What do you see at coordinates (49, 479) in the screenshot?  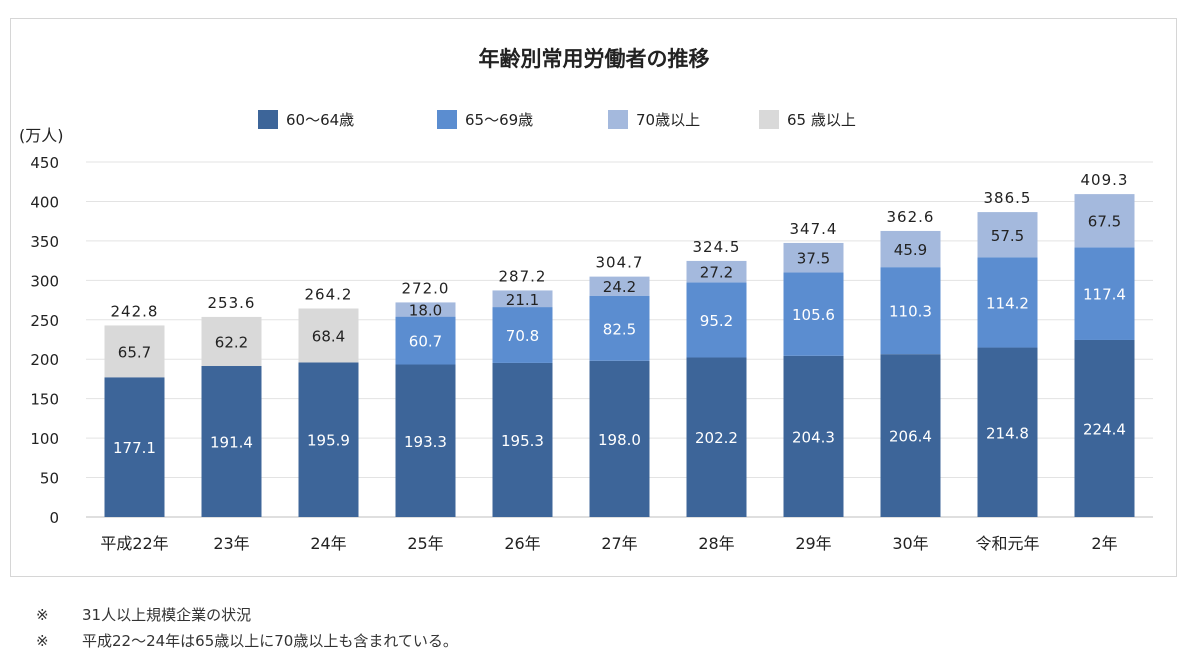 I see `y-tick-label: 50` at bounding box center [49, 479].